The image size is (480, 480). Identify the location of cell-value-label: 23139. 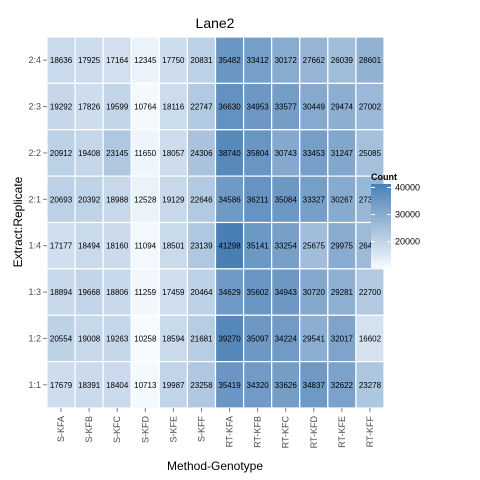
(201, 246).